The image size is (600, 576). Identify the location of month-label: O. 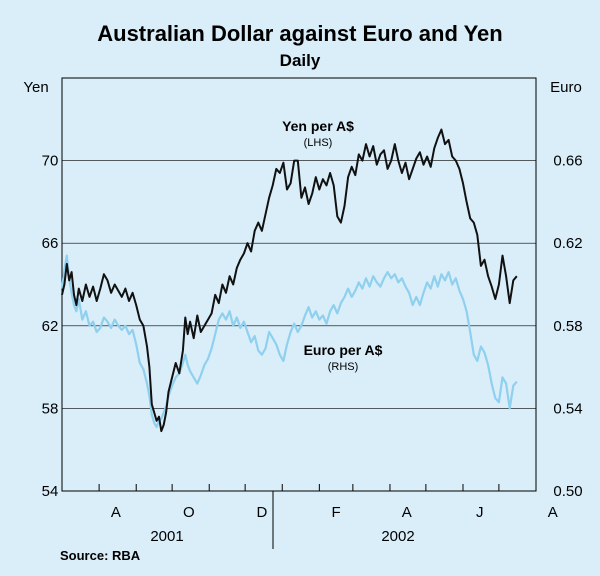
(189, 512).